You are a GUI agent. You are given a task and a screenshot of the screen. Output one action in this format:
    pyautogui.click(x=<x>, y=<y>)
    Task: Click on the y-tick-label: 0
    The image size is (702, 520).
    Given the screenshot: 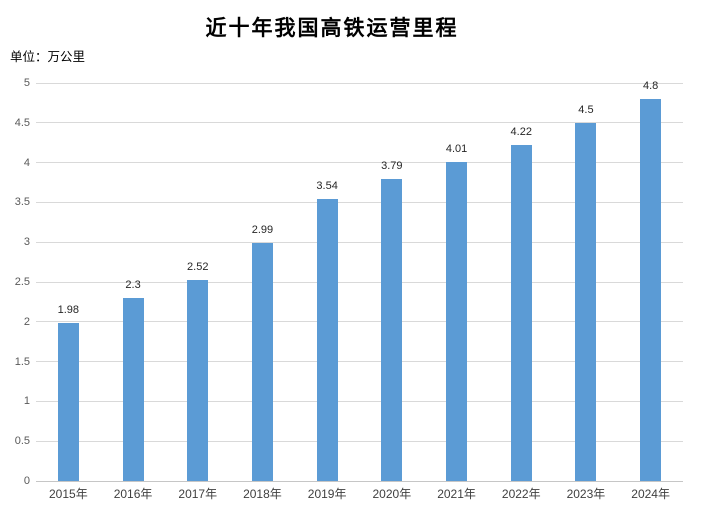 What is the action you would take?
    pyautogui.click(x=26, y=481)
    